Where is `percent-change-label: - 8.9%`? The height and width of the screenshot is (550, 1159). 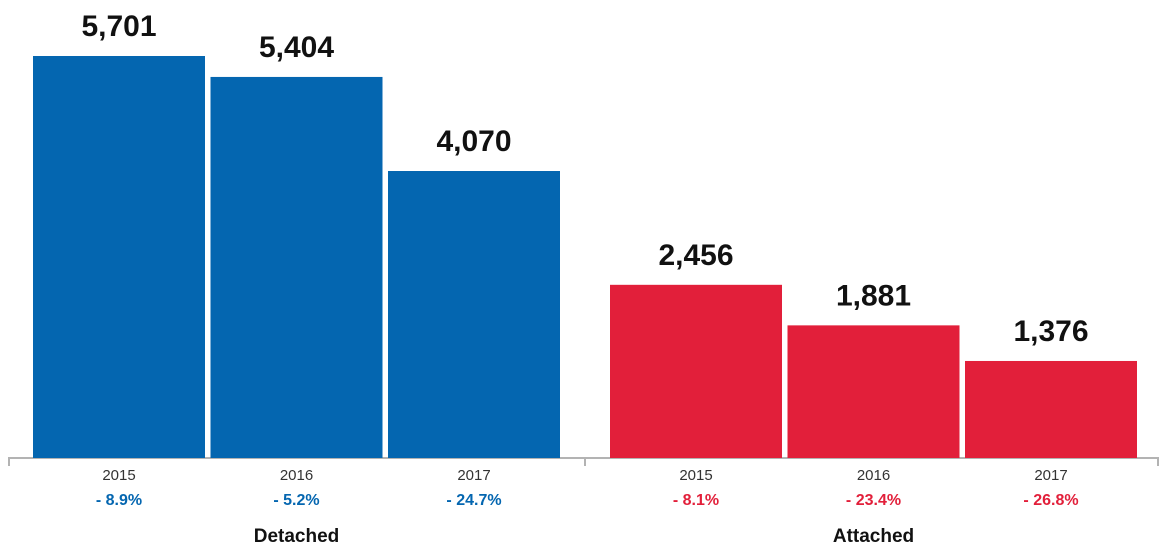 percent-change-label: - 8.9% is located at coordinates (119, 500).